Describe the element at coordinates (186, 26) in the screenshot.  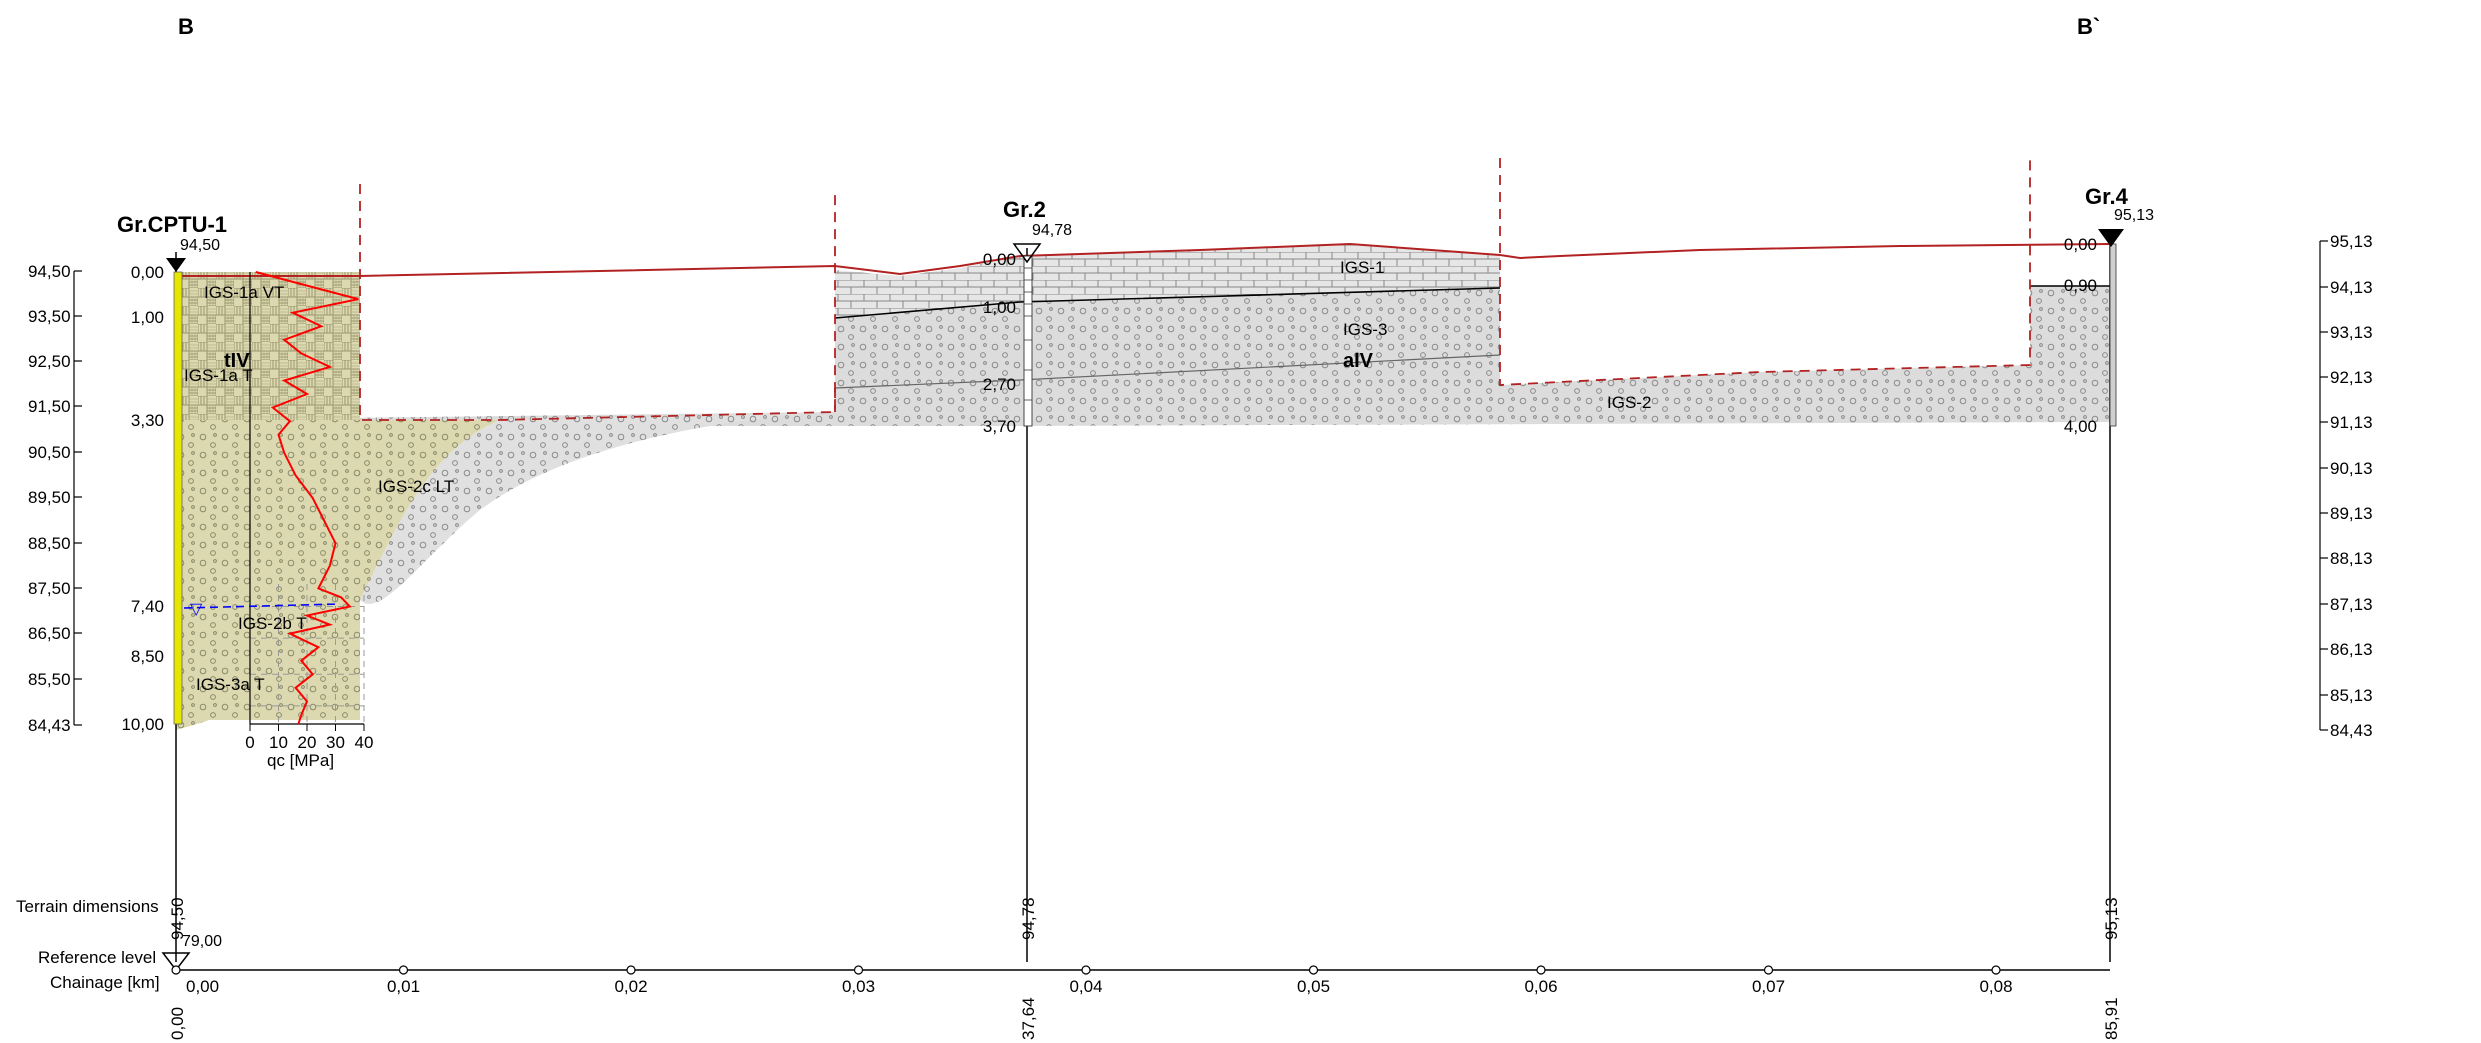
I see `section-start-label: B` at that location.